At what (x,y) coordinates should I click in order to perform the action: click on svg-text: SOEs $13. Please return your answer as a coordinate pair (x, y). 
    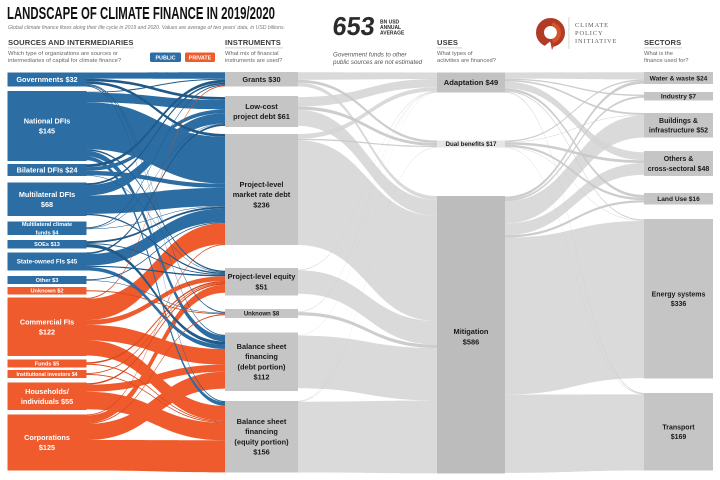
    Looking at the image, I should click on (47, 245).